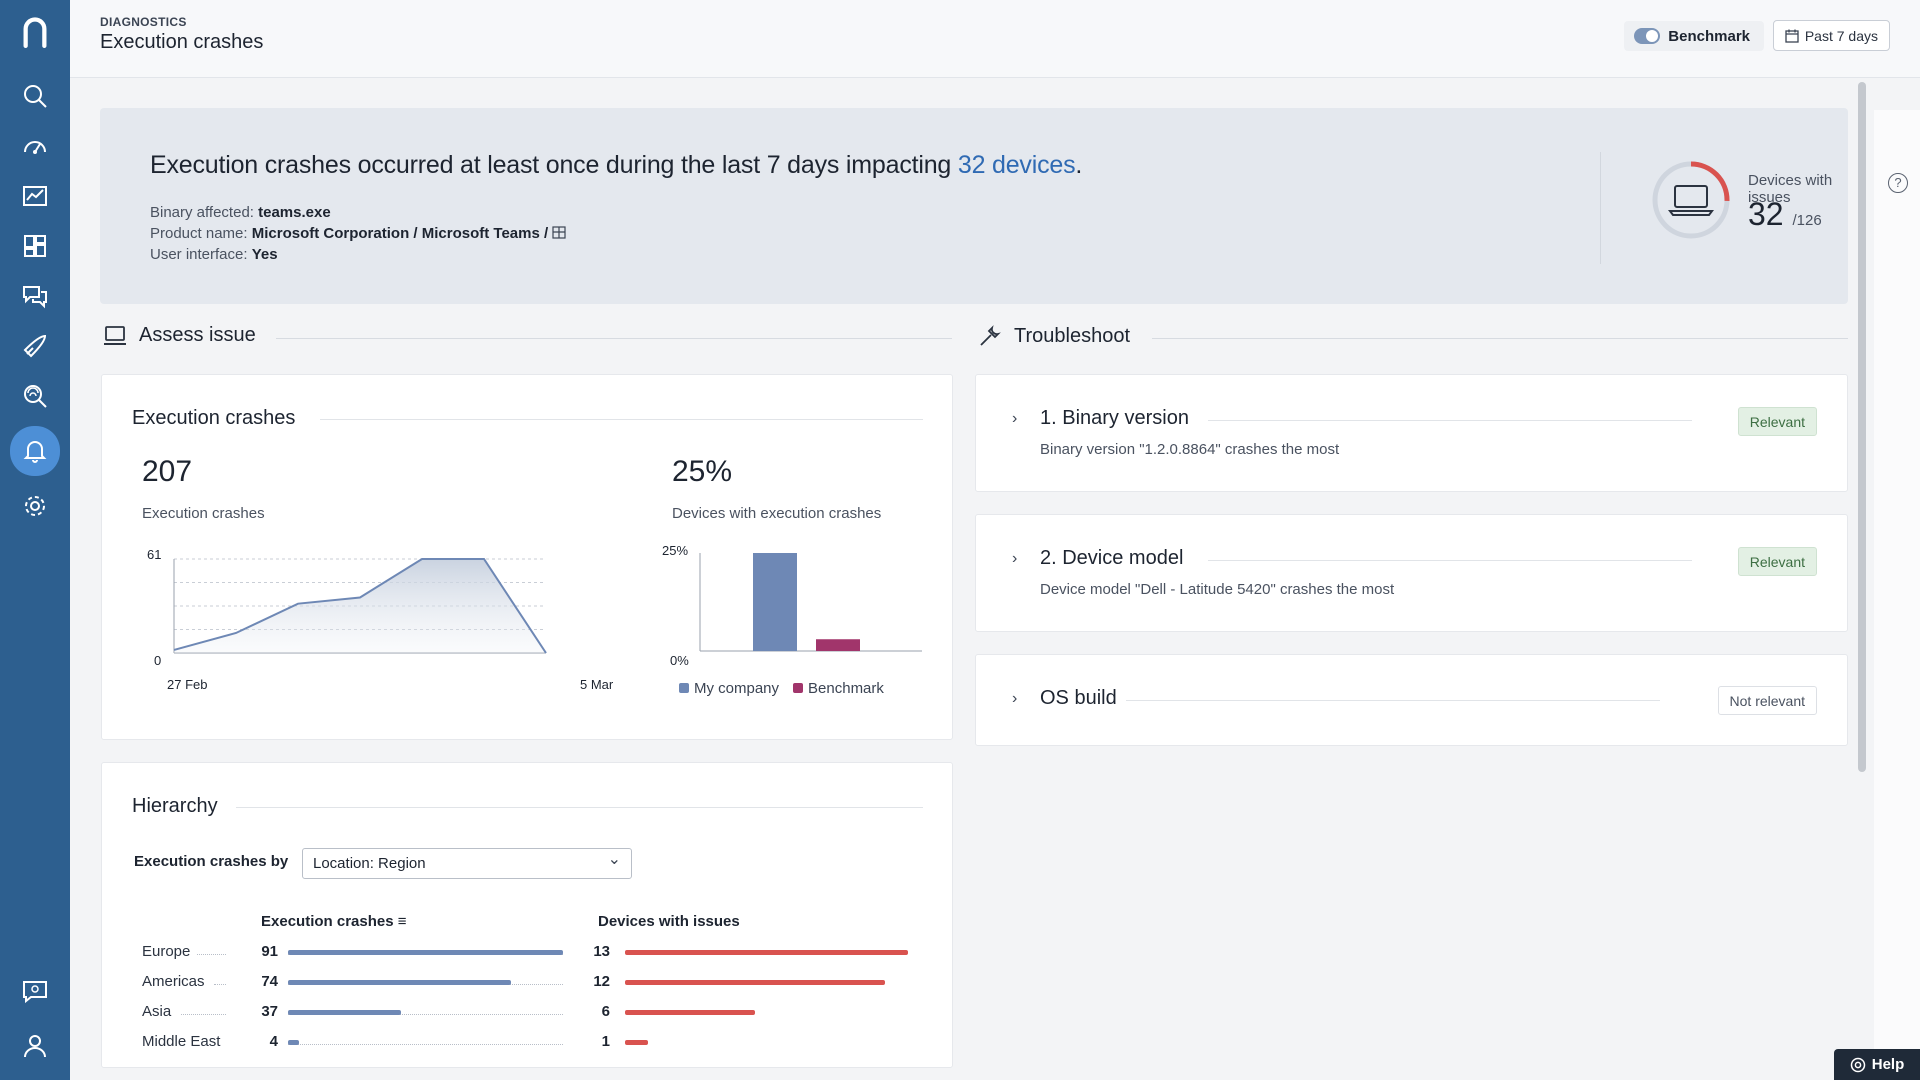  I want to click on crashes-area, so click(360, 606).